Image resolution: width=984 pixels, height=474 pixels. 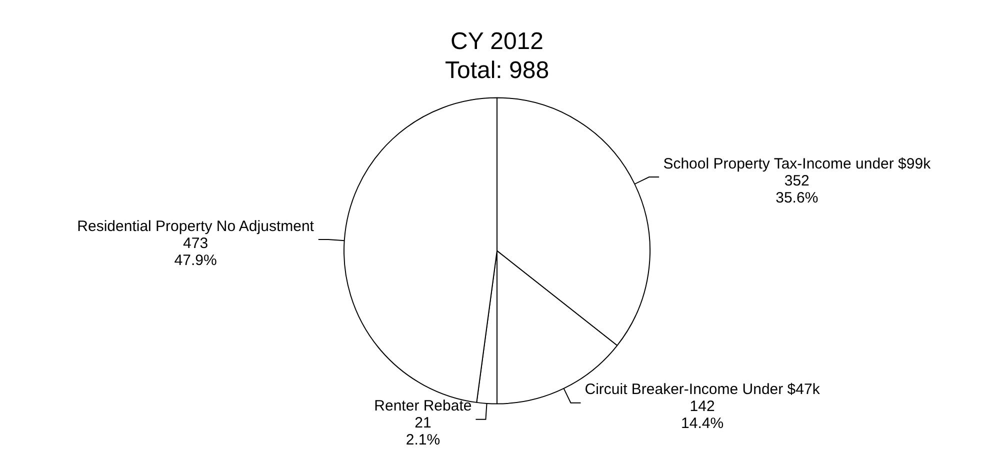 I want to click on data-label: 142 14.4%, so click(x=702, y=415).